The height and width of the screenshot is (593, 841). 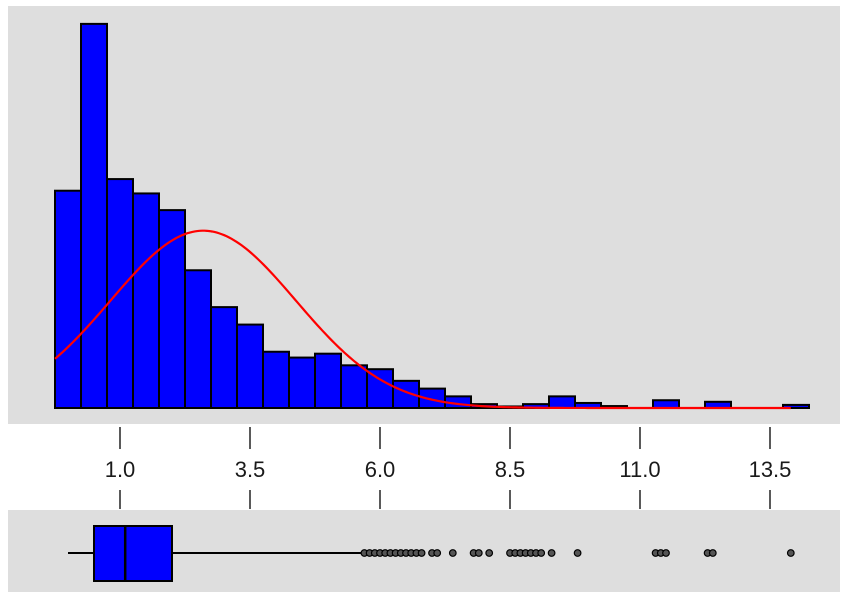 I want to click on x-tick-label: 8.5, so click(x=510, y=469).